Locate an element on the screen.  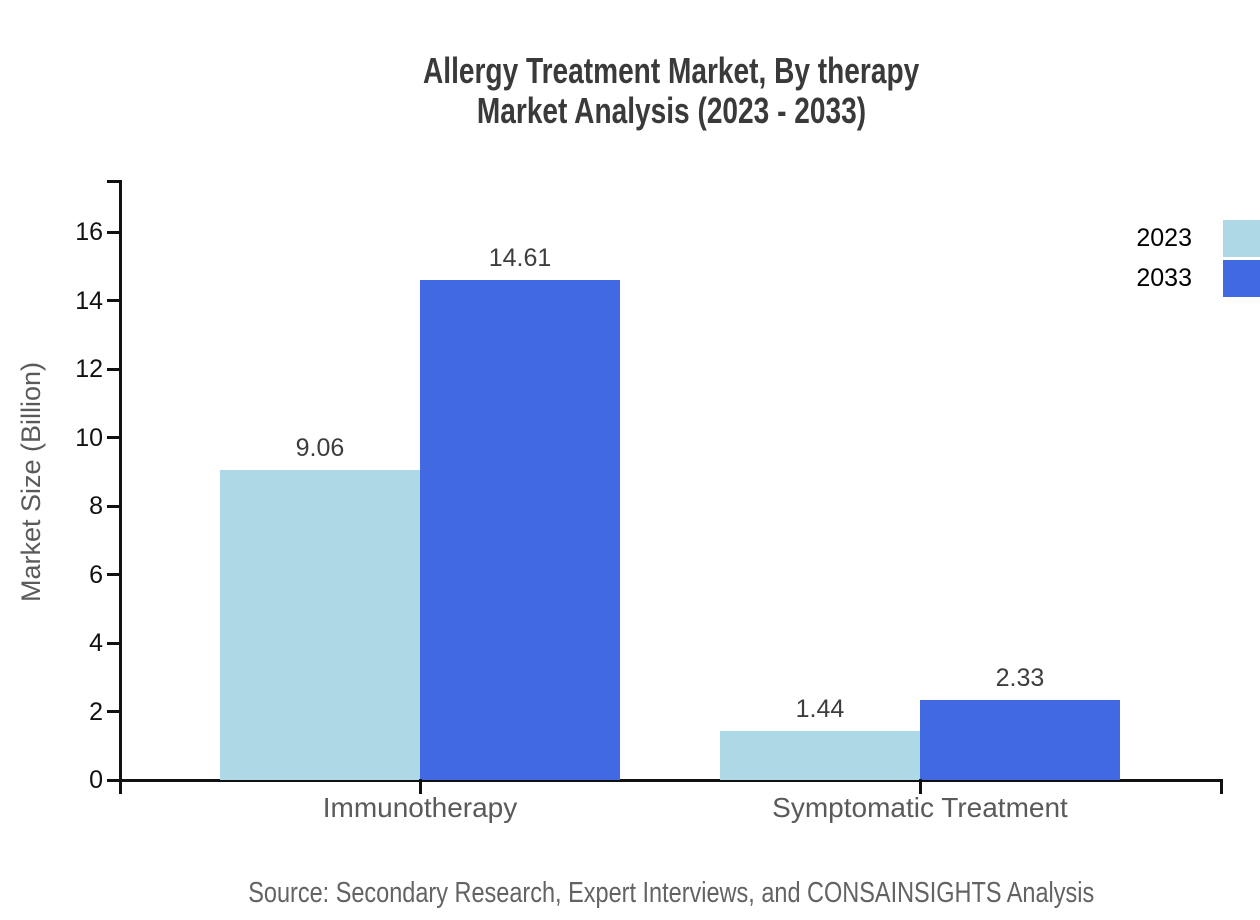
bar-value-label: 1.44 is located at coordinates (820, 708).